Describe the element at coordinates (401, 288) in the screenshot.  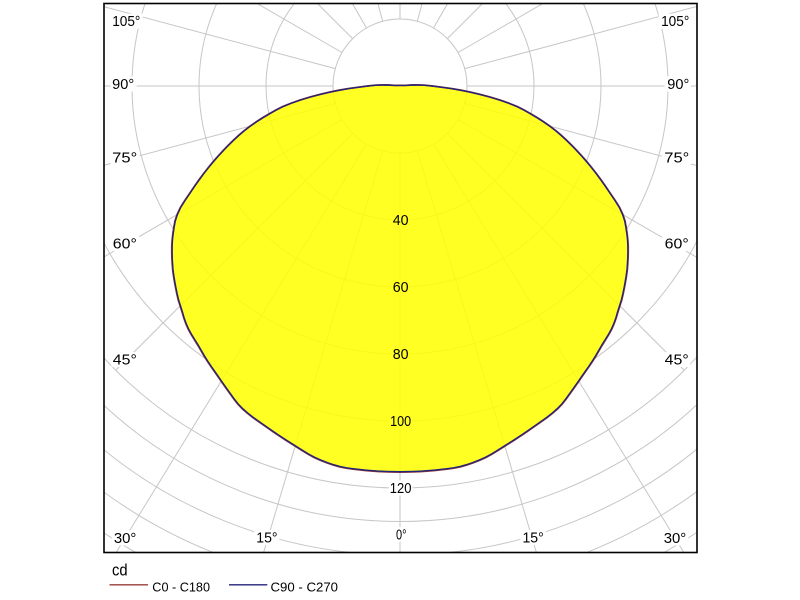
I see `svg-text: 60` at that location.